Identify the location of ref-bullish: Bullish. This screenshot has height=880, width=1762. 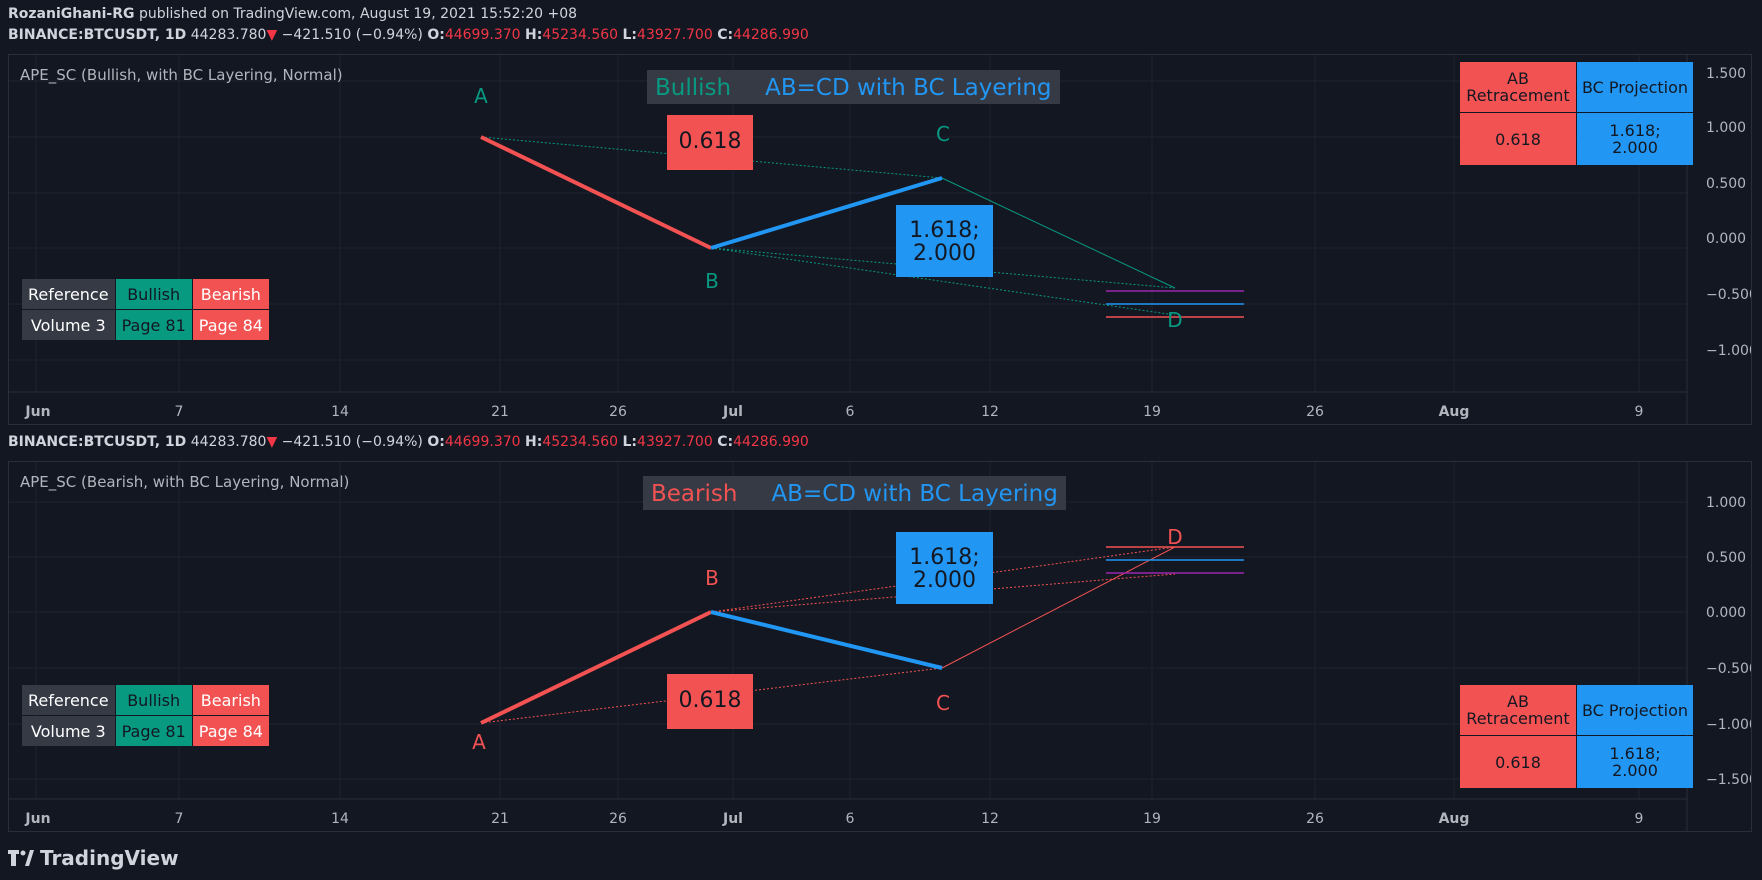
(153, 700).